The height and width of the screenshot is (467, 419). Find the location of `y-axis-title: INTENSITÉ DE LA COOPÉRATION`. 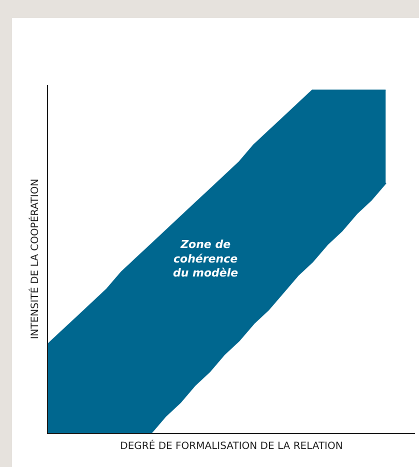

y-axis-title: INTENSITÉ DE LA COOPÉRATION is located at coordinates (34, 259).